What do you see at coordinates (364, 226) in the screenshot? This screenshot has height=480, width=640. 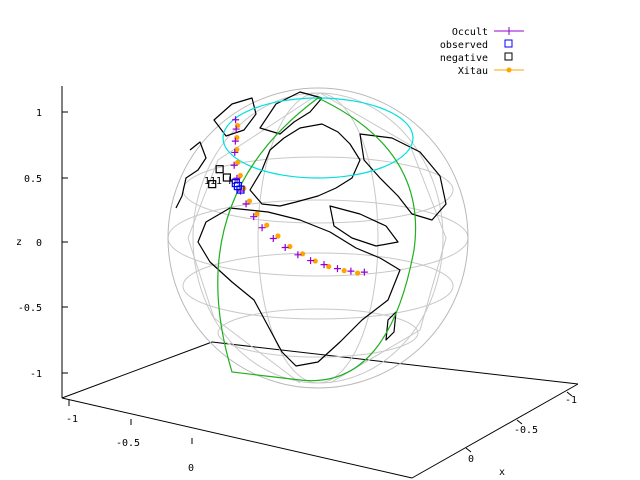 I see `coastline-middle-east` at bounding box center [364, 226].